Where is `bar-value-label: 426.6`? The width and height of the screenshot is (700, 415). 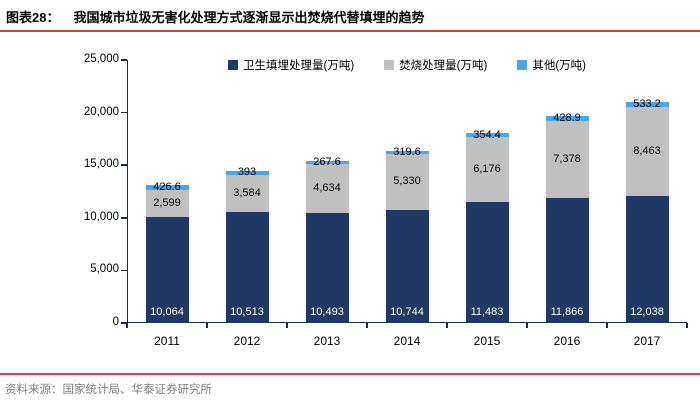 bar-value-label: 426.6 is located at coordinates (167, 187).